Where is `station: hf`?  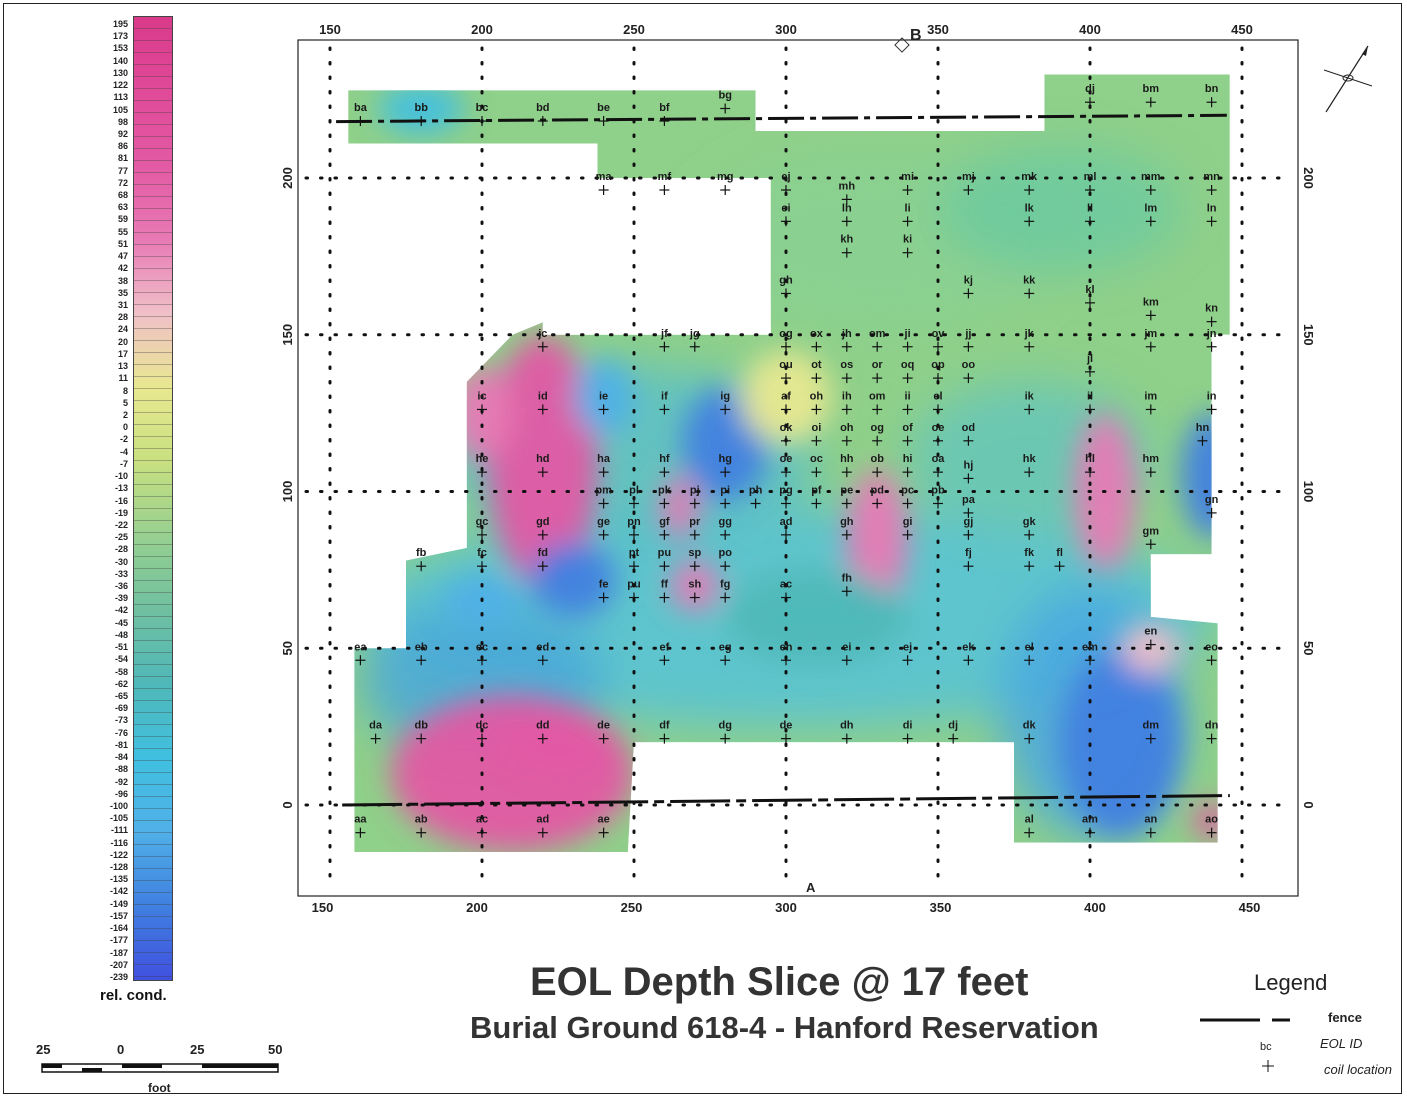
station: hf is located at coordinates (664, 465).